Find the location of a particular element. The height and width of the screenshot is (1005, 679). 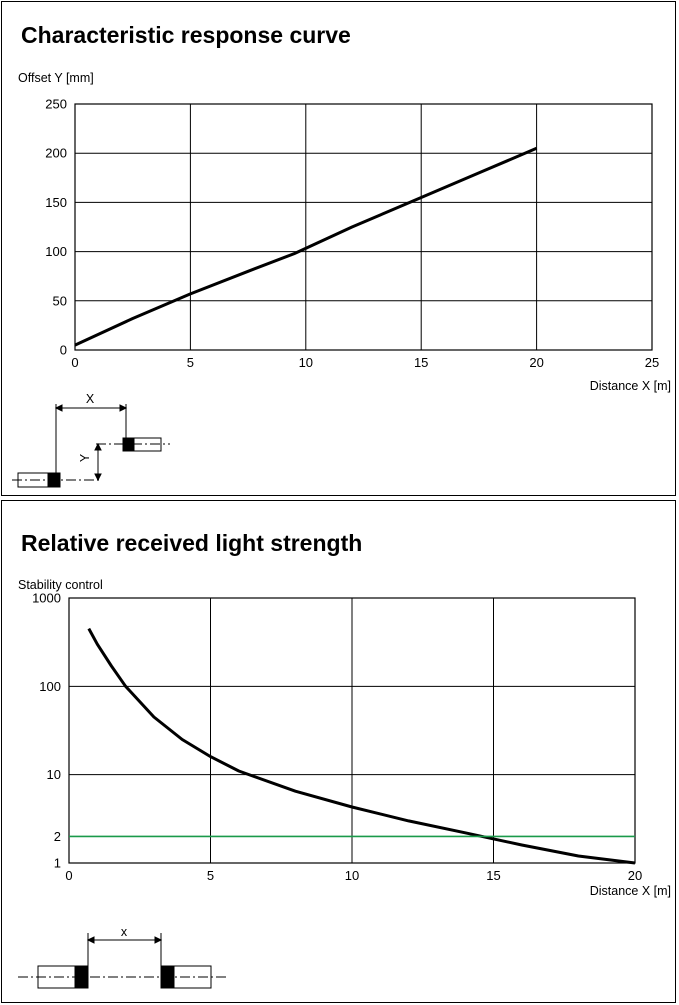

y-tick-label: 10 is located at coordinates (54, 774).